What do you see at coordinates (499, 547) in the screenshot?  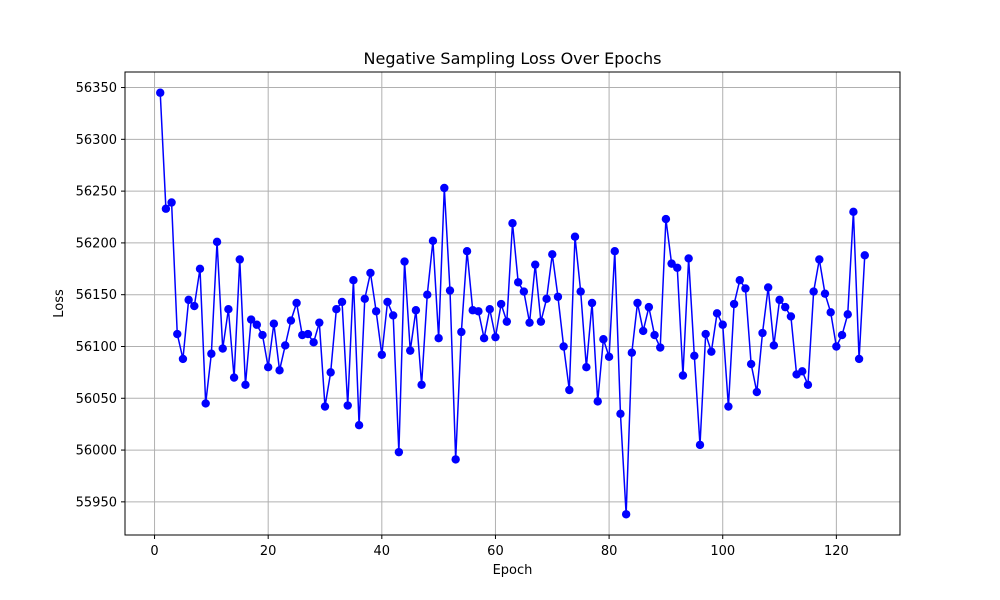 I see `x-axis: 0 20 40 60 80 100 120` at bounding box center [499, 547].